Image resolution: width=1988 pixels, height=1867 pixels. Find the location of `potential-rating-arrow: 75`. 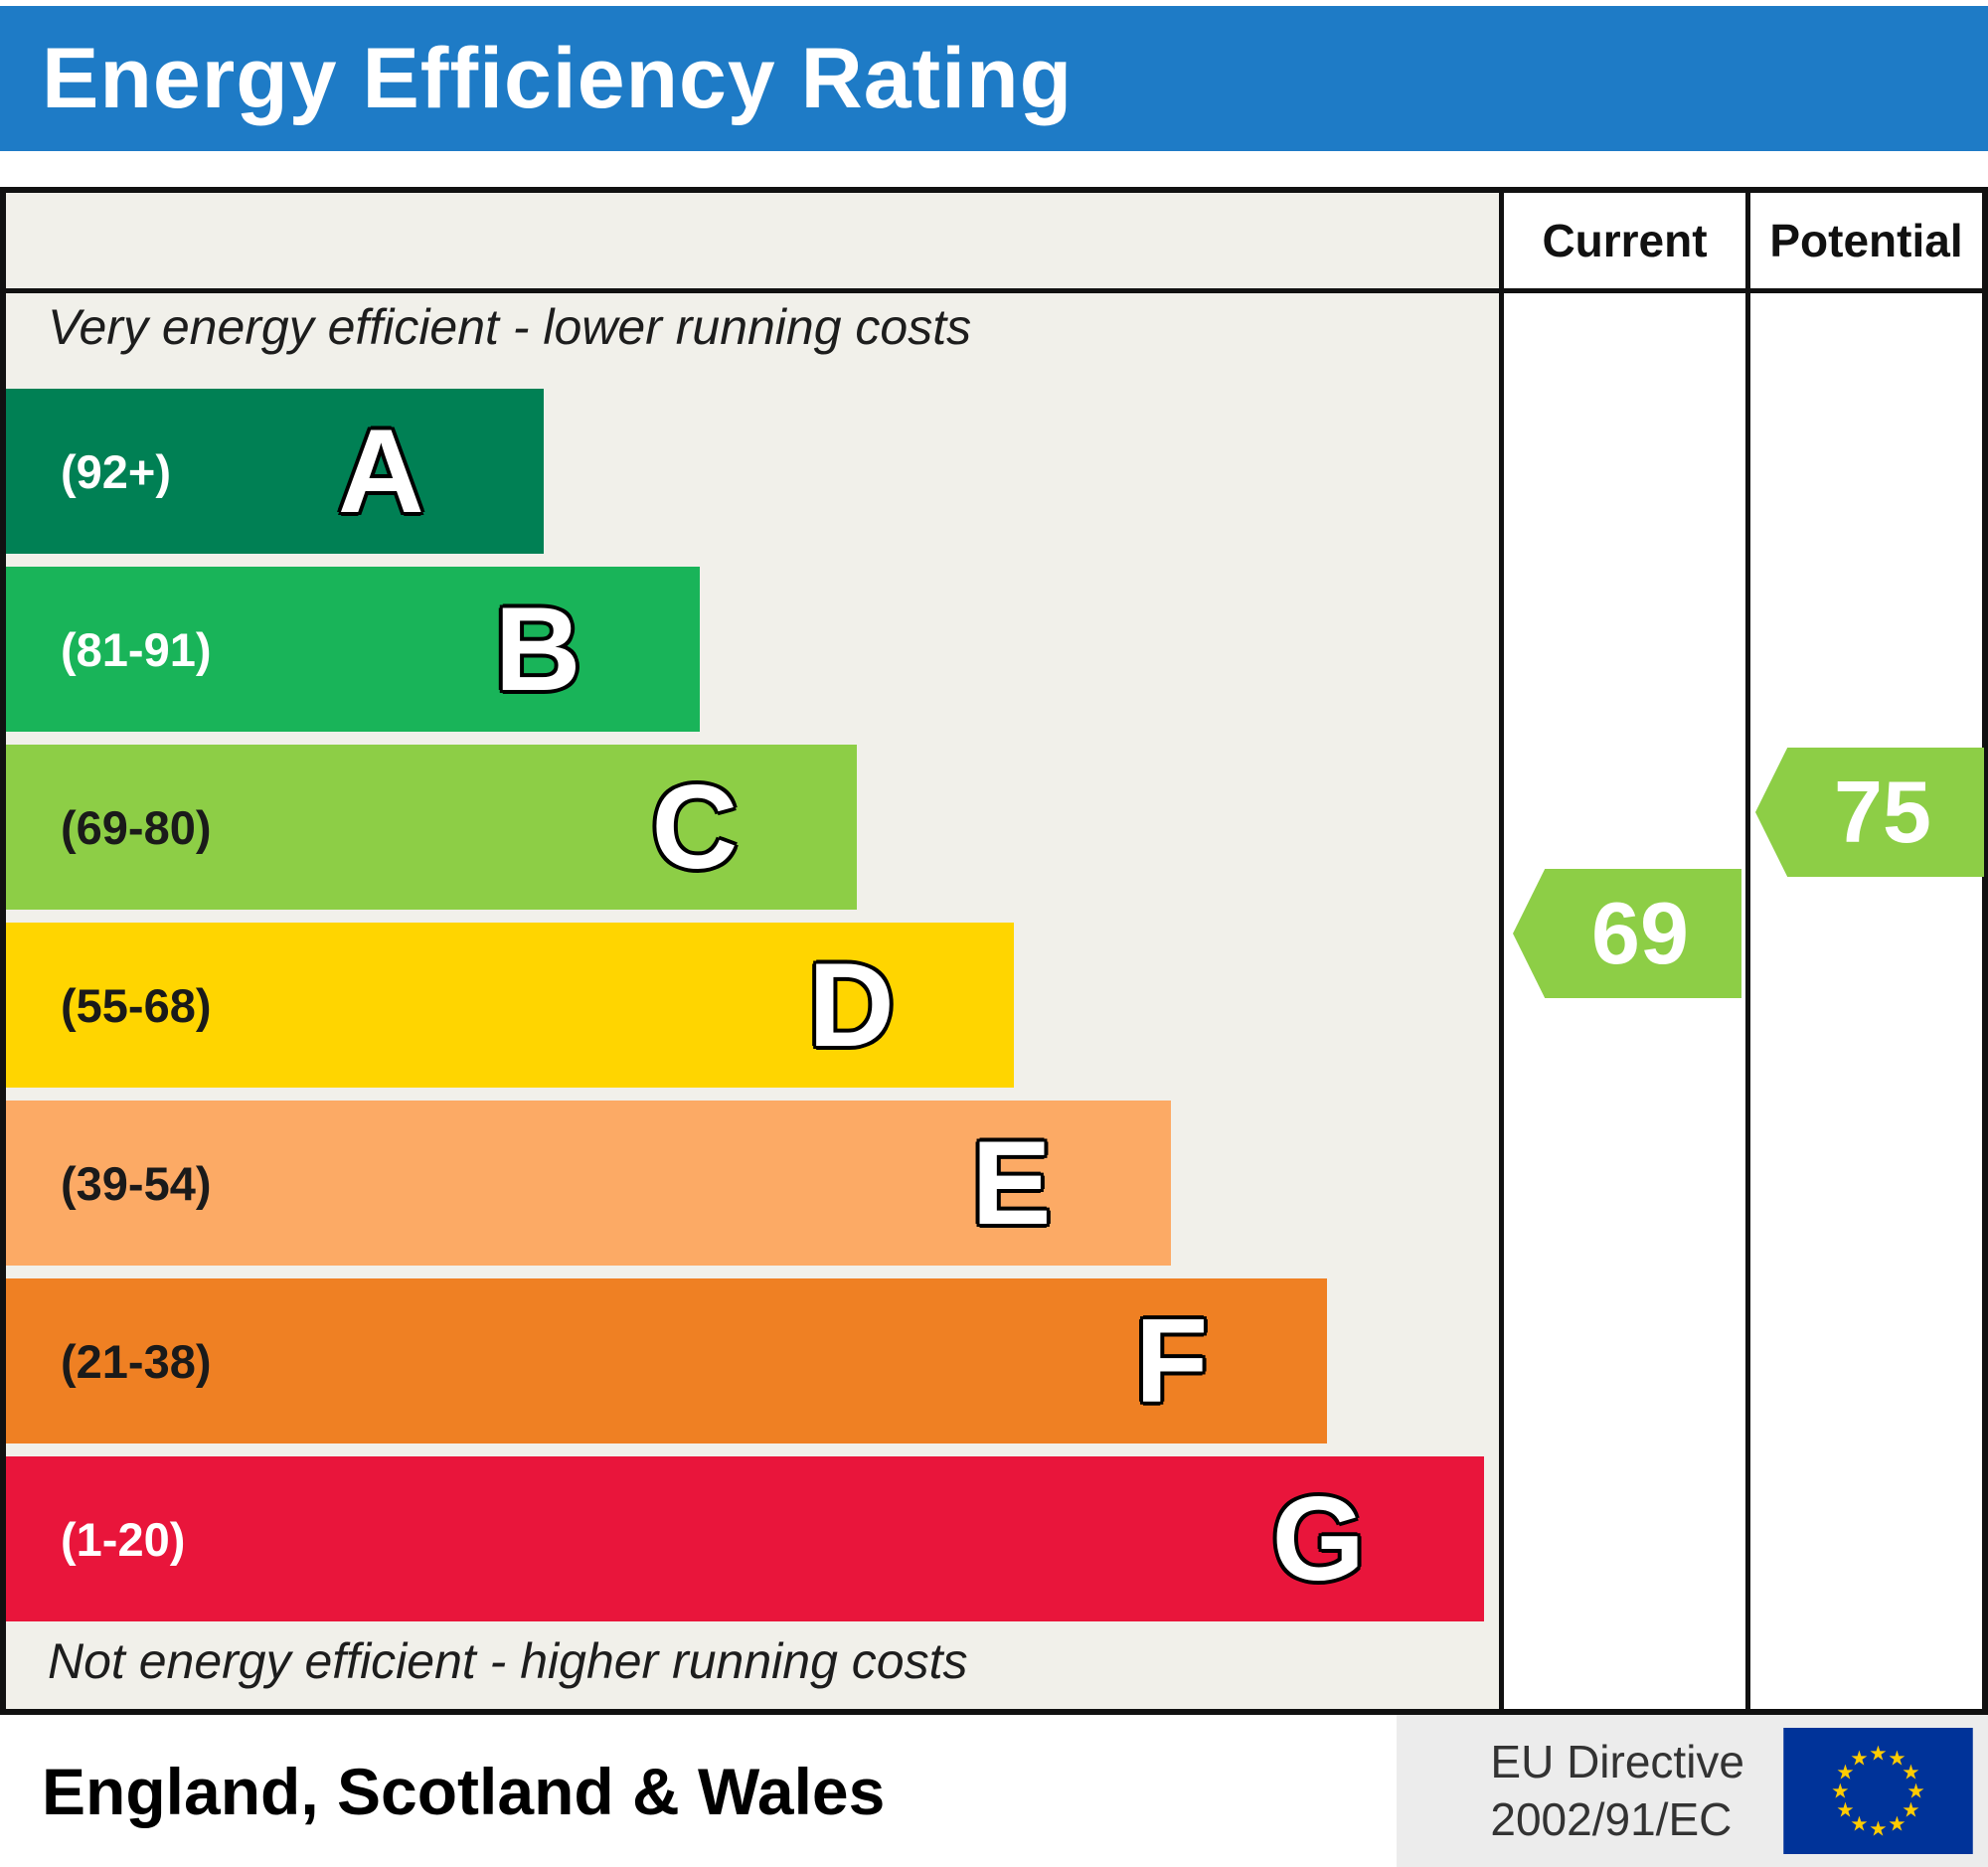

potential-rating-arrow: 75 is located at coordinates (1869, 812).